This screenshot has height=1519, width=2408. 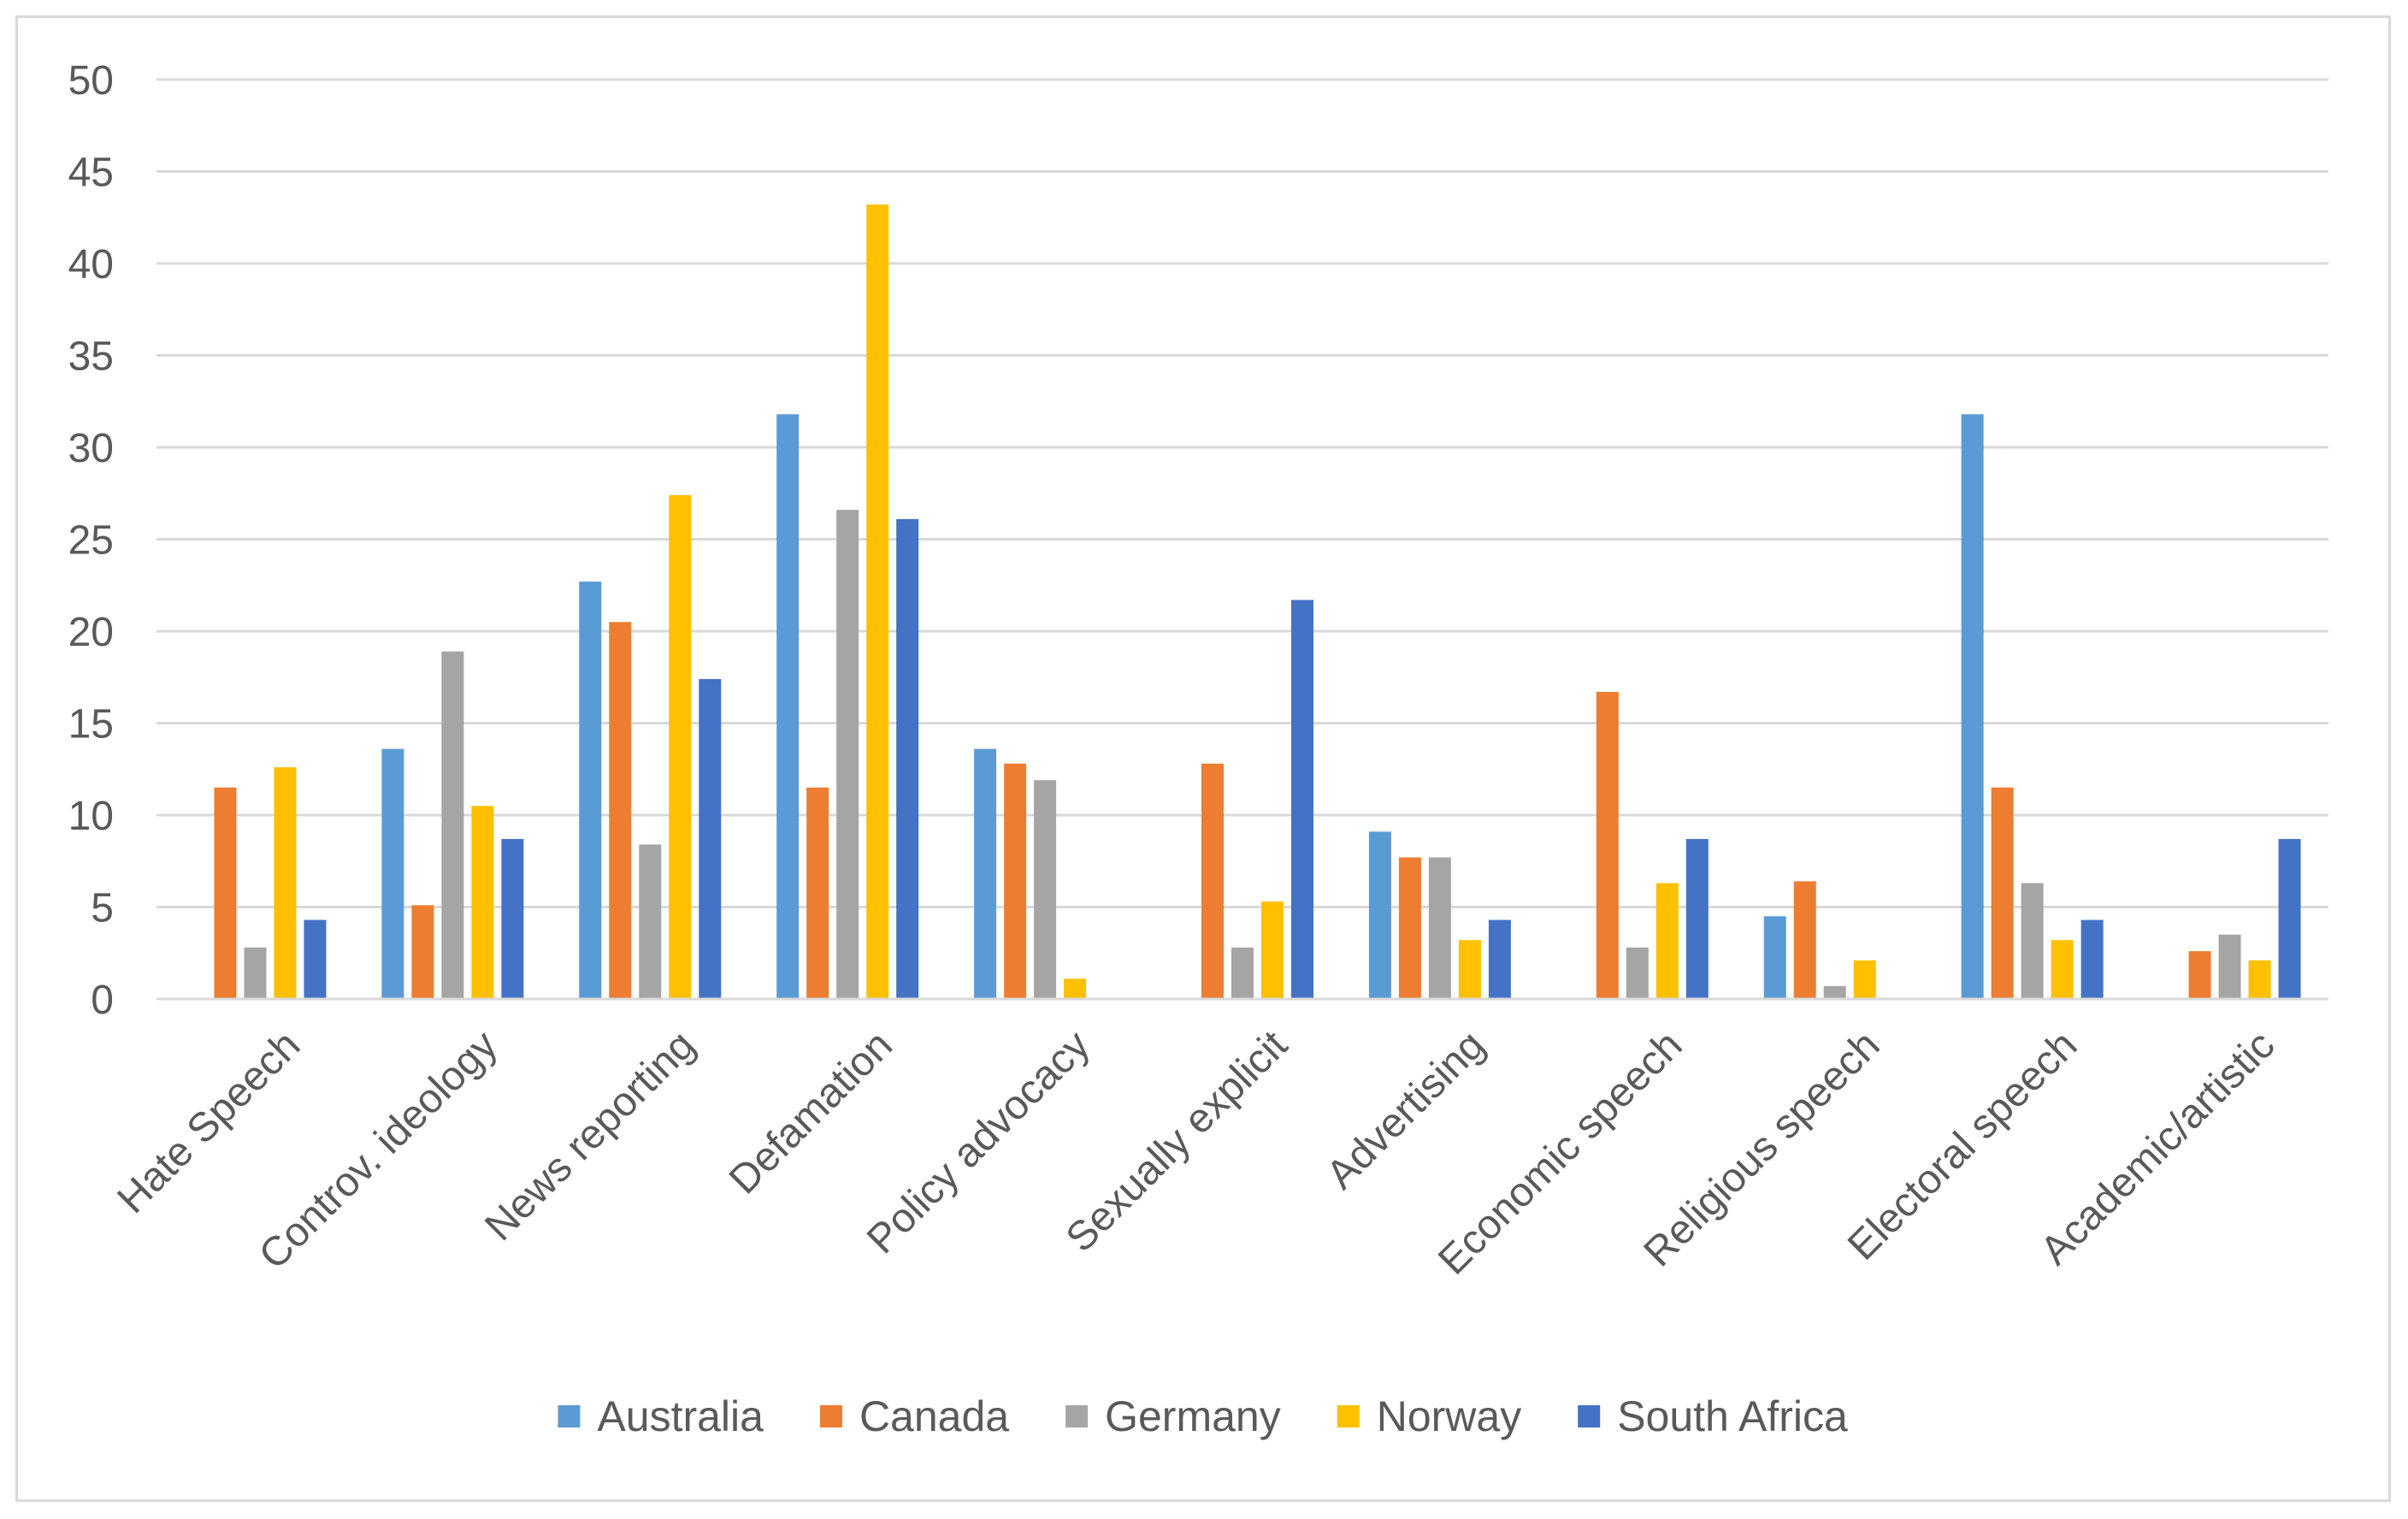 I want to click on y-tick-label: 5, so click(x=103, y=908).